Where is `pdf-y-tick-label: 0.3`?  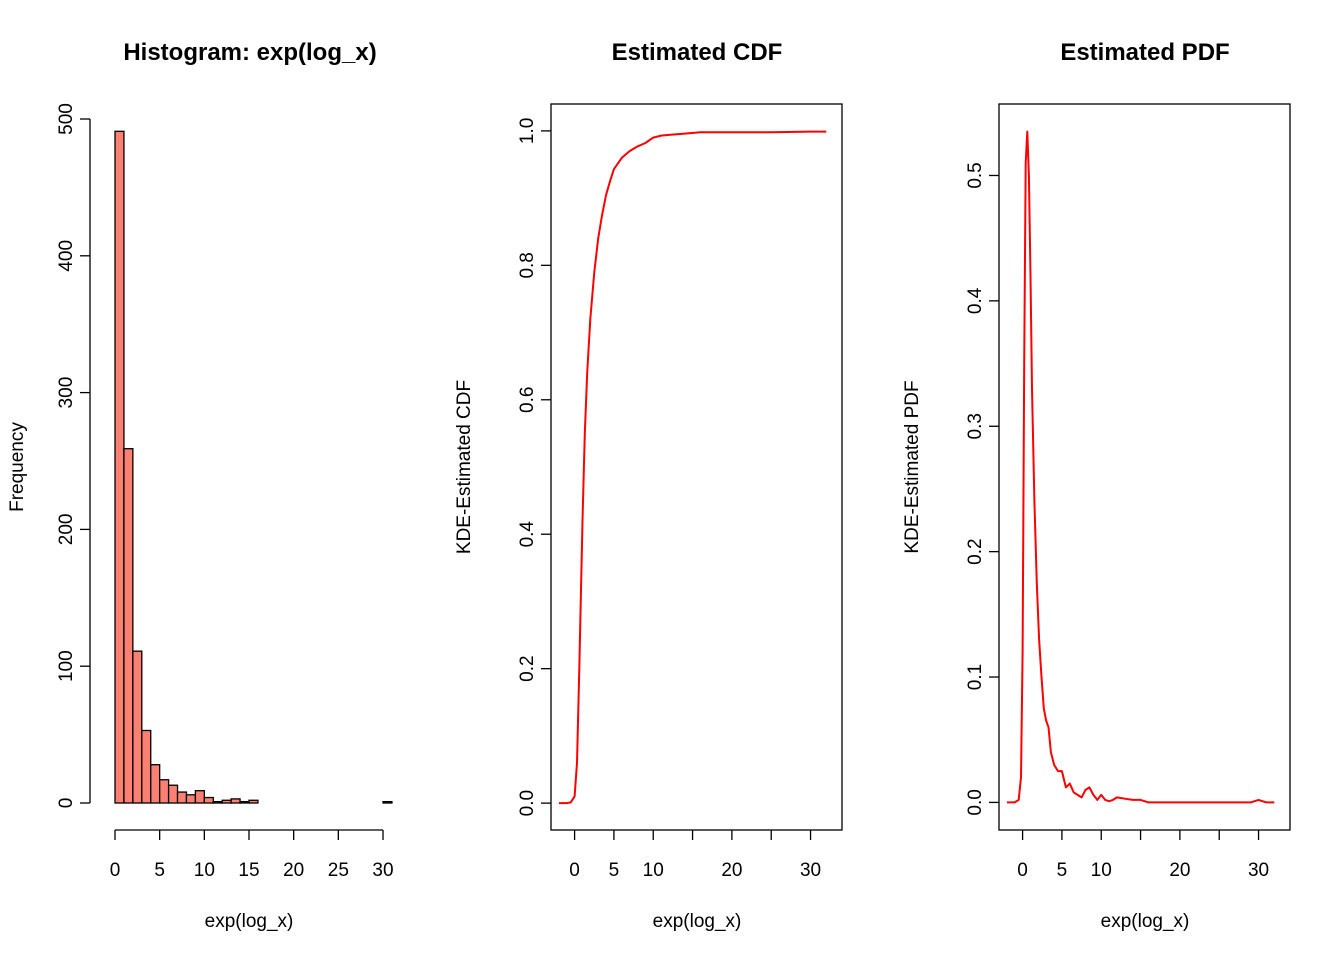 pdf-y-tick-label: 0.3 is located at coordinates (975, 426).